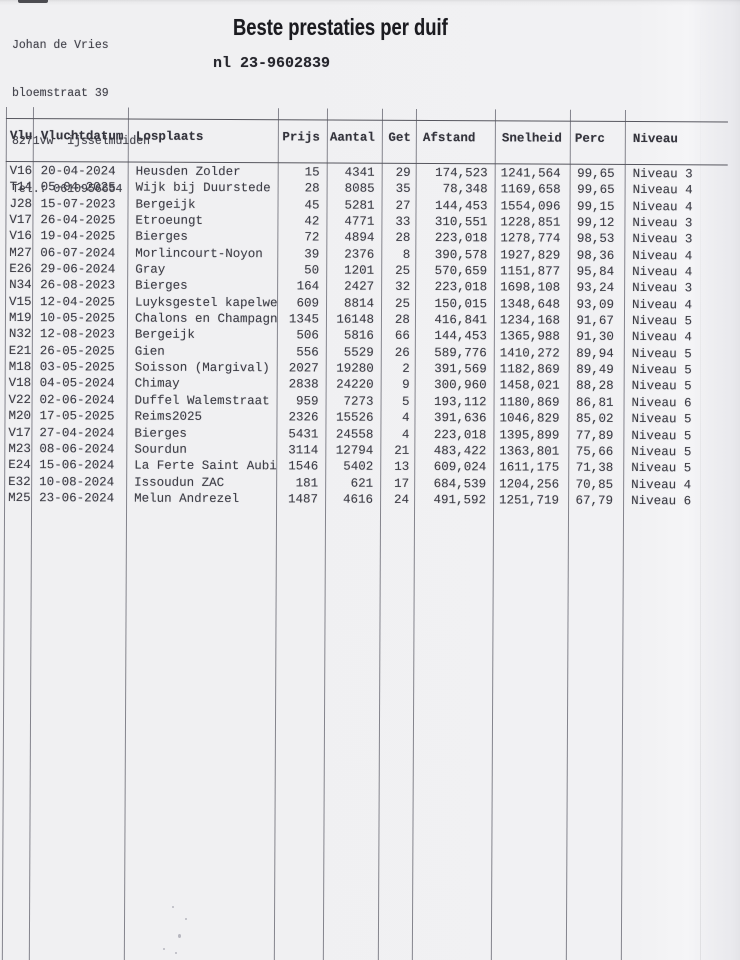 Image resolution: width=740 pixels, height=960 pixels. Describe the element at coordinates (150, 269) in the screenshot. I see `table-cell: Gray` at that location.